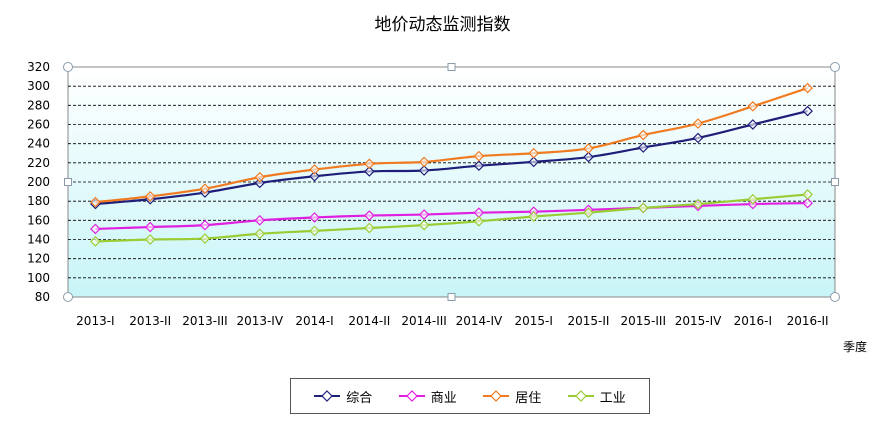 The height and width of the screenshot is (425, 885). What do you see at coordinates (42, 297) in the screenshot?
I see `y-tick-label: 80` at bounding box center [42, 297].